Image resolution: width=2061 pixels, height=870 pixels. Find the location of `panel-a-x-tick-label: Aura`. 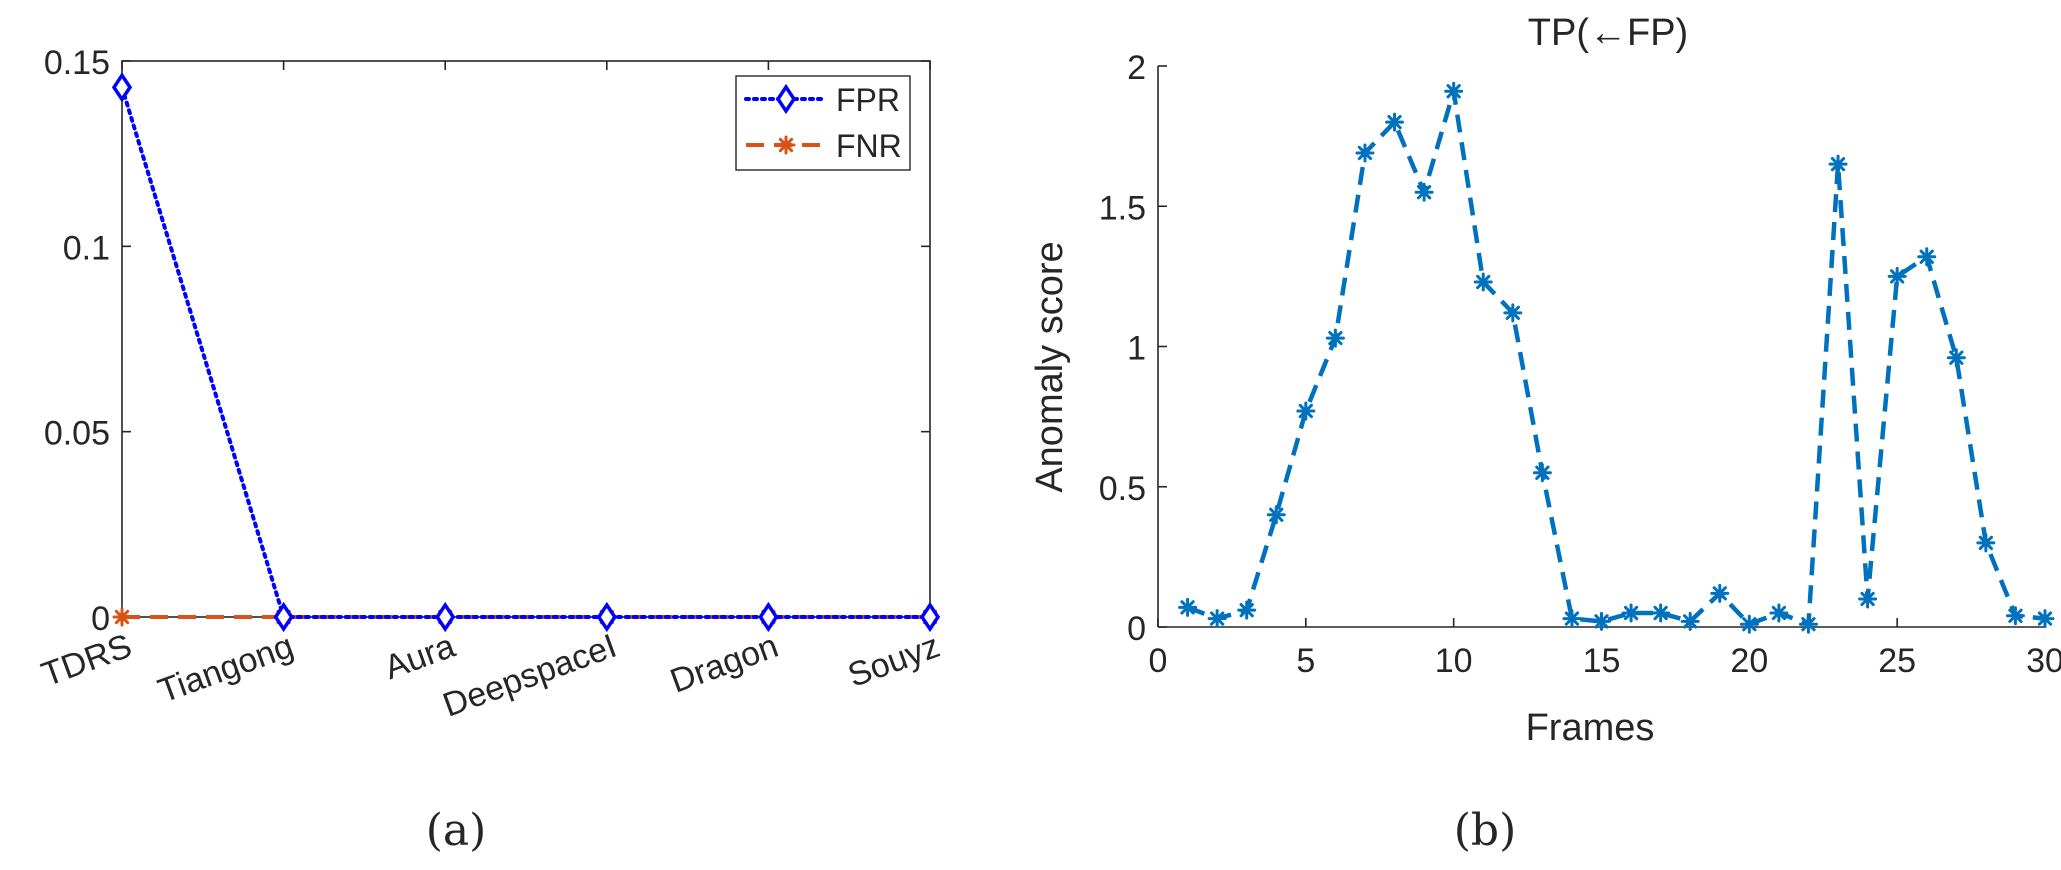

panel-a-x-tick-label: Aura is located at coordinates (419, 657).